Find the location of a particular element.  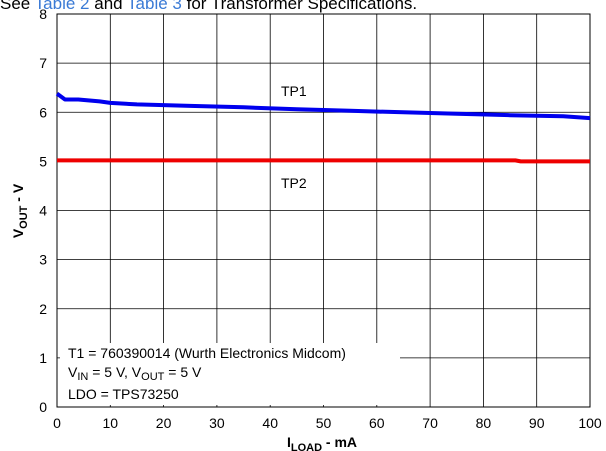

y-tick-labels: 0 1 2 3 4 5 6 7 8 is located at coordinates (43, 210).